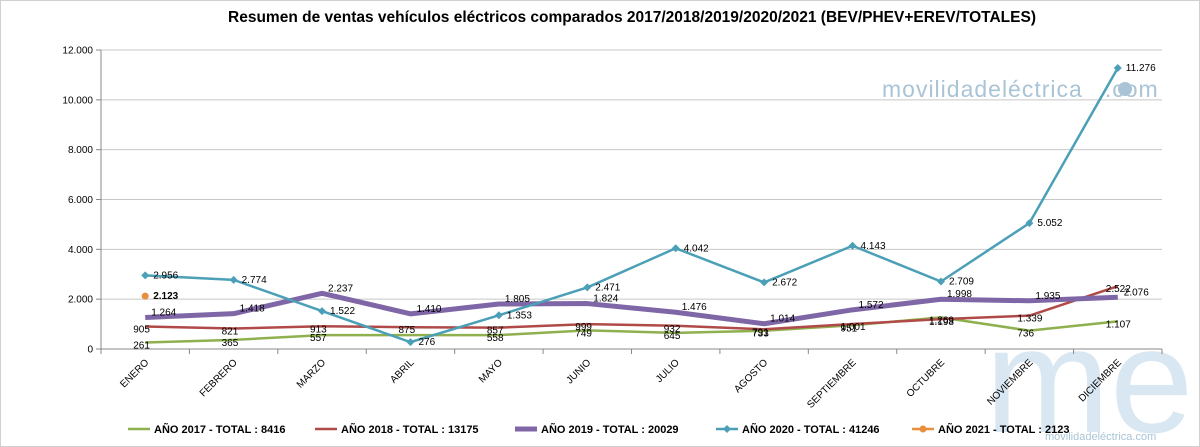  I want to click on series-3-data-label: 2.076, so click(1136, 292).